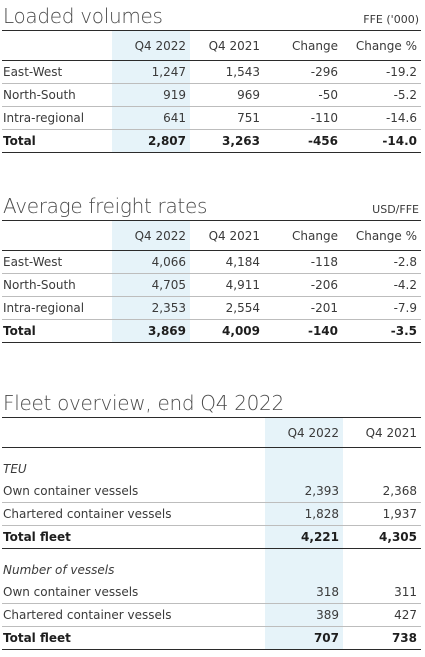  I want to click on total-row: Total fleet 707 738, so click(211, 638).